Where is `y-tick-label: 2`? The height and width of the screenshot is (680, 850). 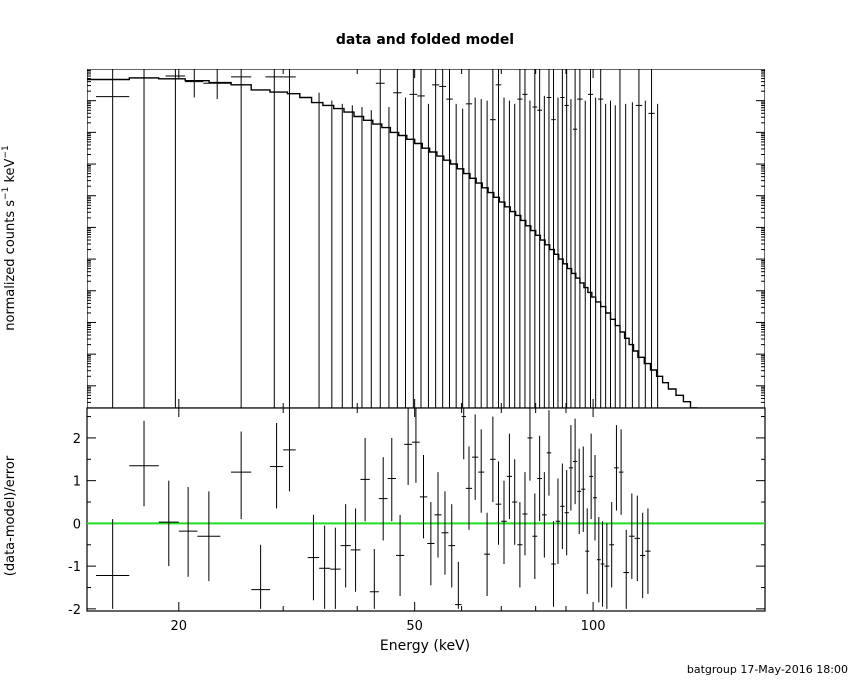
y-tick-label: 2 is located at coordinates (77, 439).